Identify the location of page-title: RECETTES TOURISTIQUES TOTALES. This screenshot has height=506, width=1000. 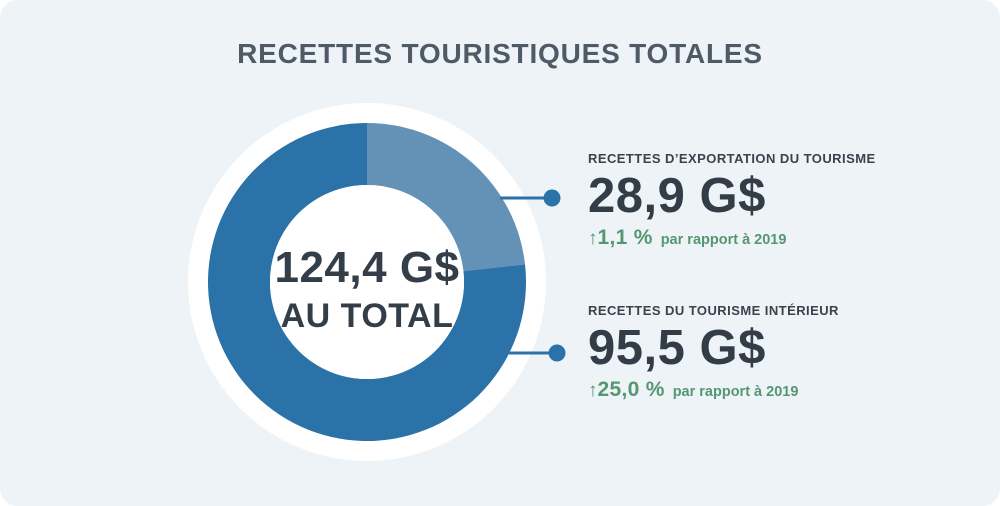
(500, 53).